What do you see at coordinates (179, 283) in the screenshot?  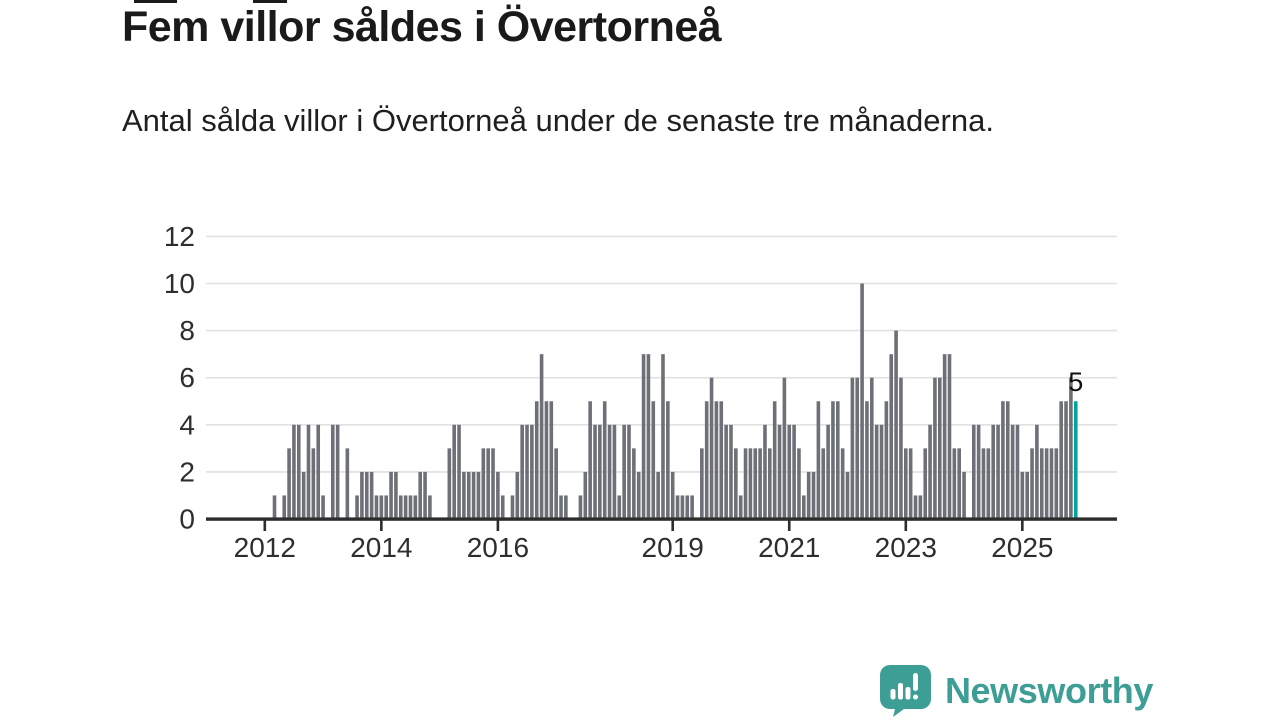 I see `y-axis-tick-label: 10` at bounding box center [179, 283].